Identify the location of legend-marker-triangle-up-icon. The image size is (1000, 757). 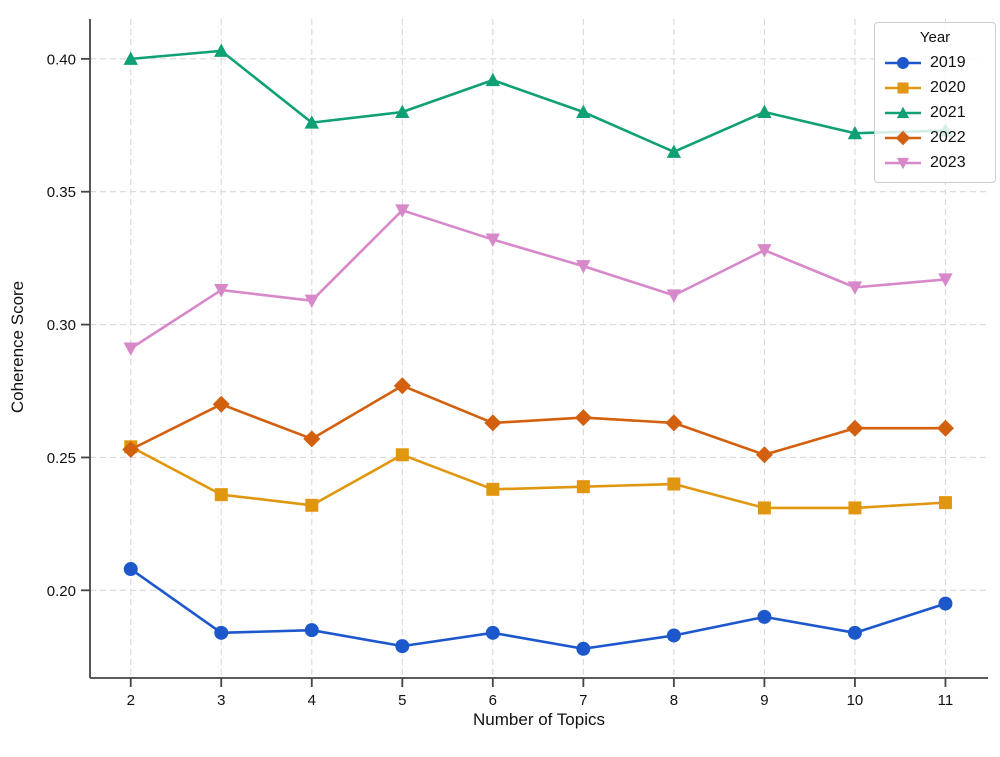
(903, 112).